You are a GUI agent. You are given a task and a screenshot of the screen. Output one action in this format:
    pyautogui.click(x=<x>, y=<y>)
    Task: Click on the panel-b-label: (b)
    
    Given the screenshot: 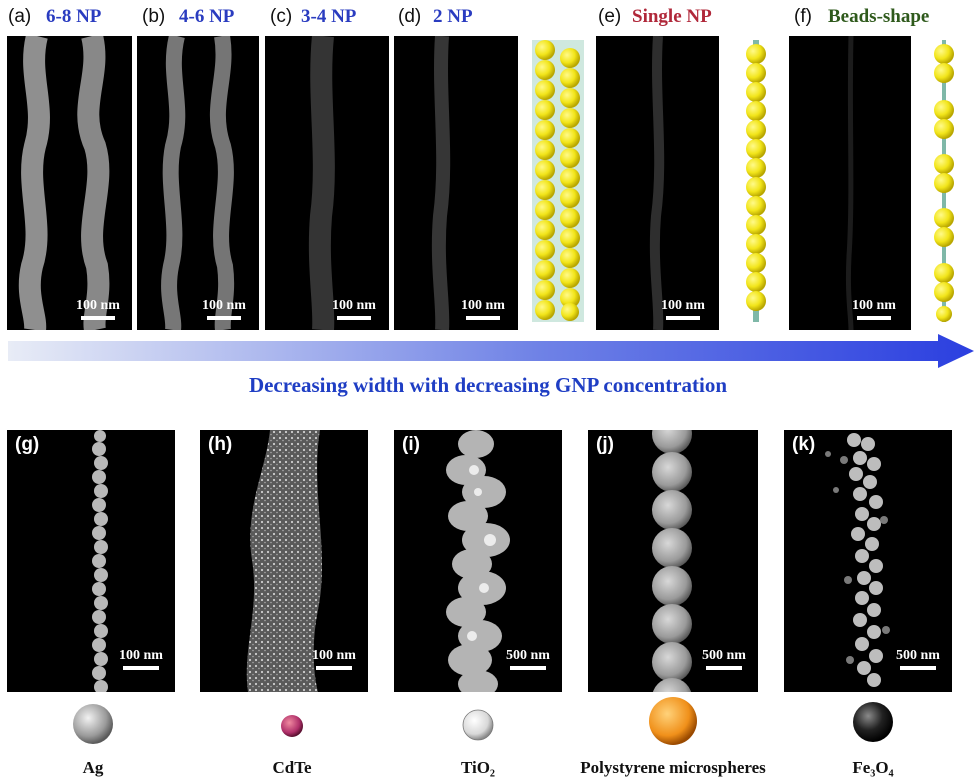 What is the action you would take?
    pyautogui.click(x=154, y=16)
    